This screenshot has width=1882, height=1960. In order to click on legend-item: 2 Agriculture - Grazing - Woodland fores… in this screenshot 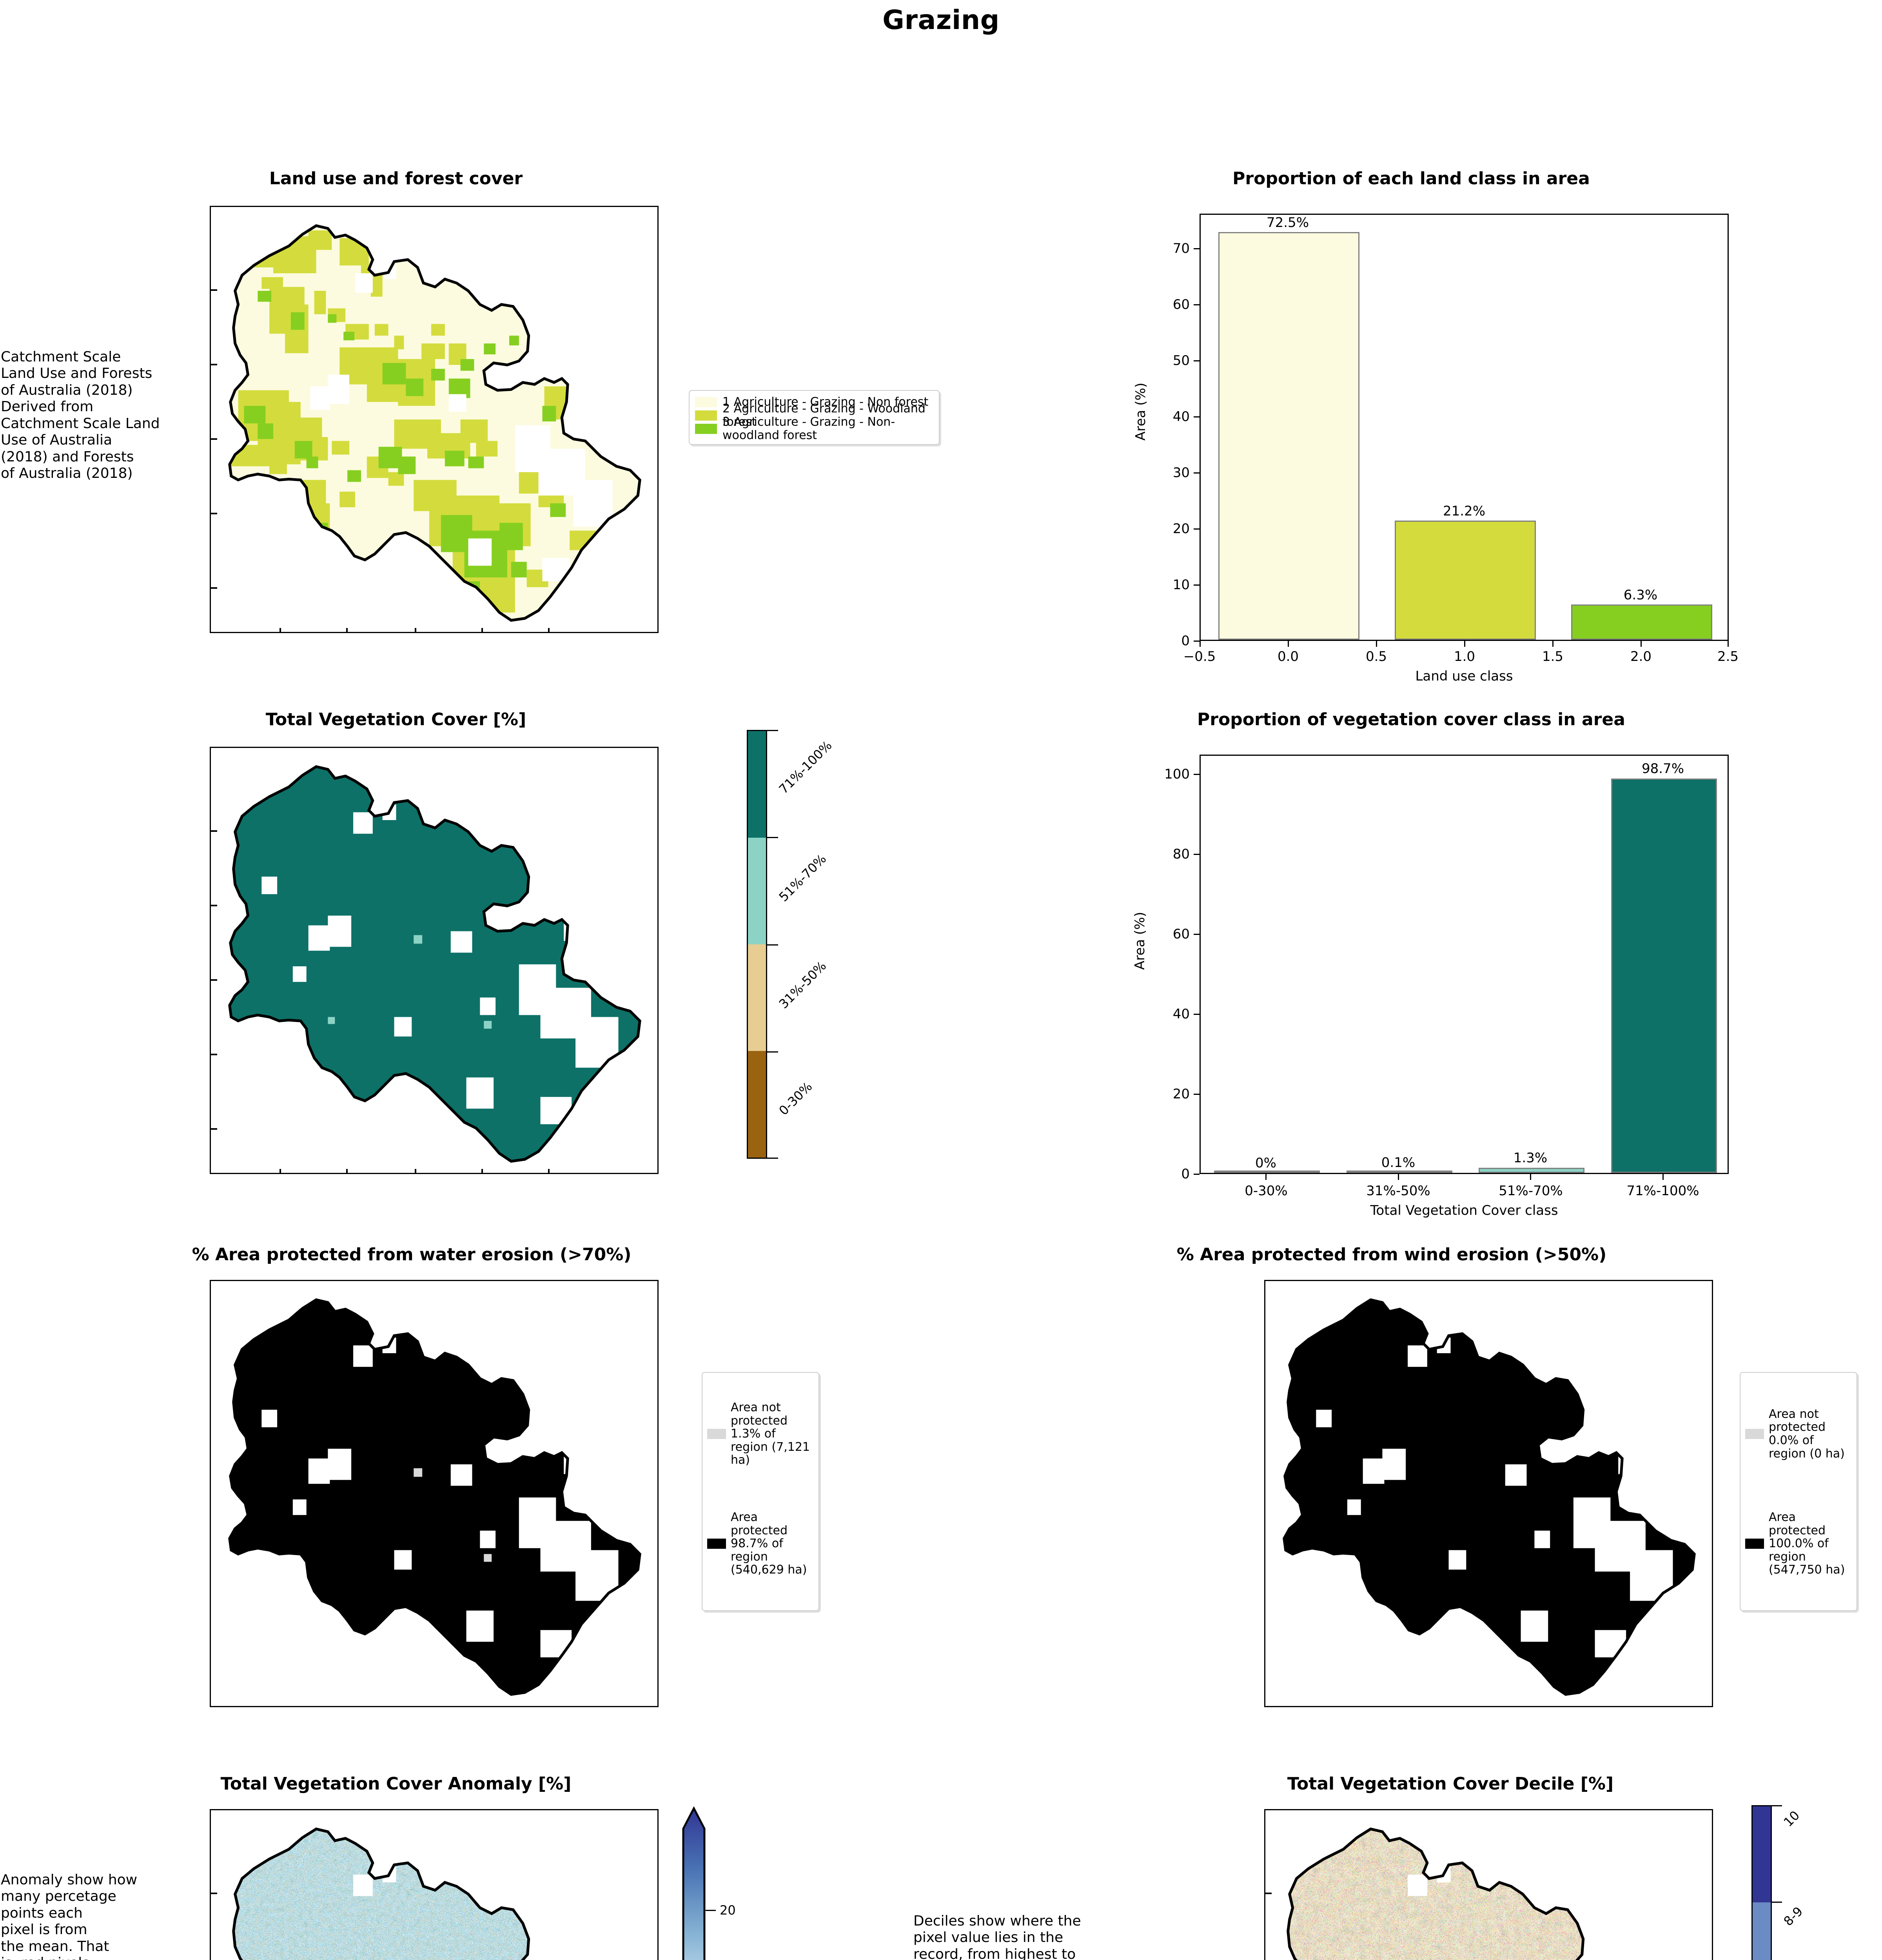, I will do `click(814, 415)`.